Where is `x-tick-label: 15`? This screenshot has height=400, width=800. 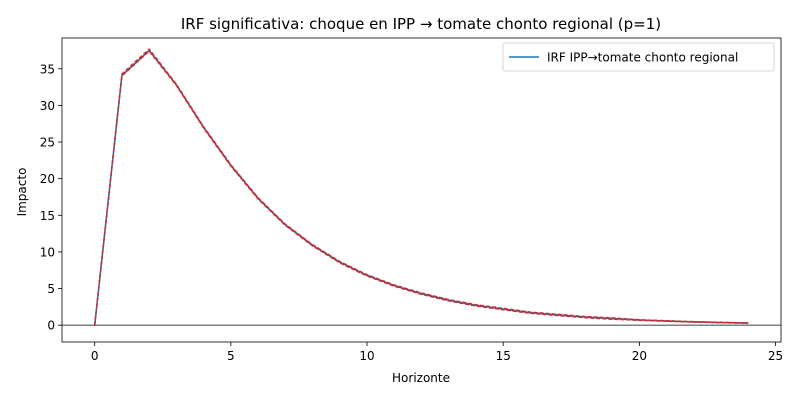 x-tick-label: 15 is located at coordinates (503, 356).